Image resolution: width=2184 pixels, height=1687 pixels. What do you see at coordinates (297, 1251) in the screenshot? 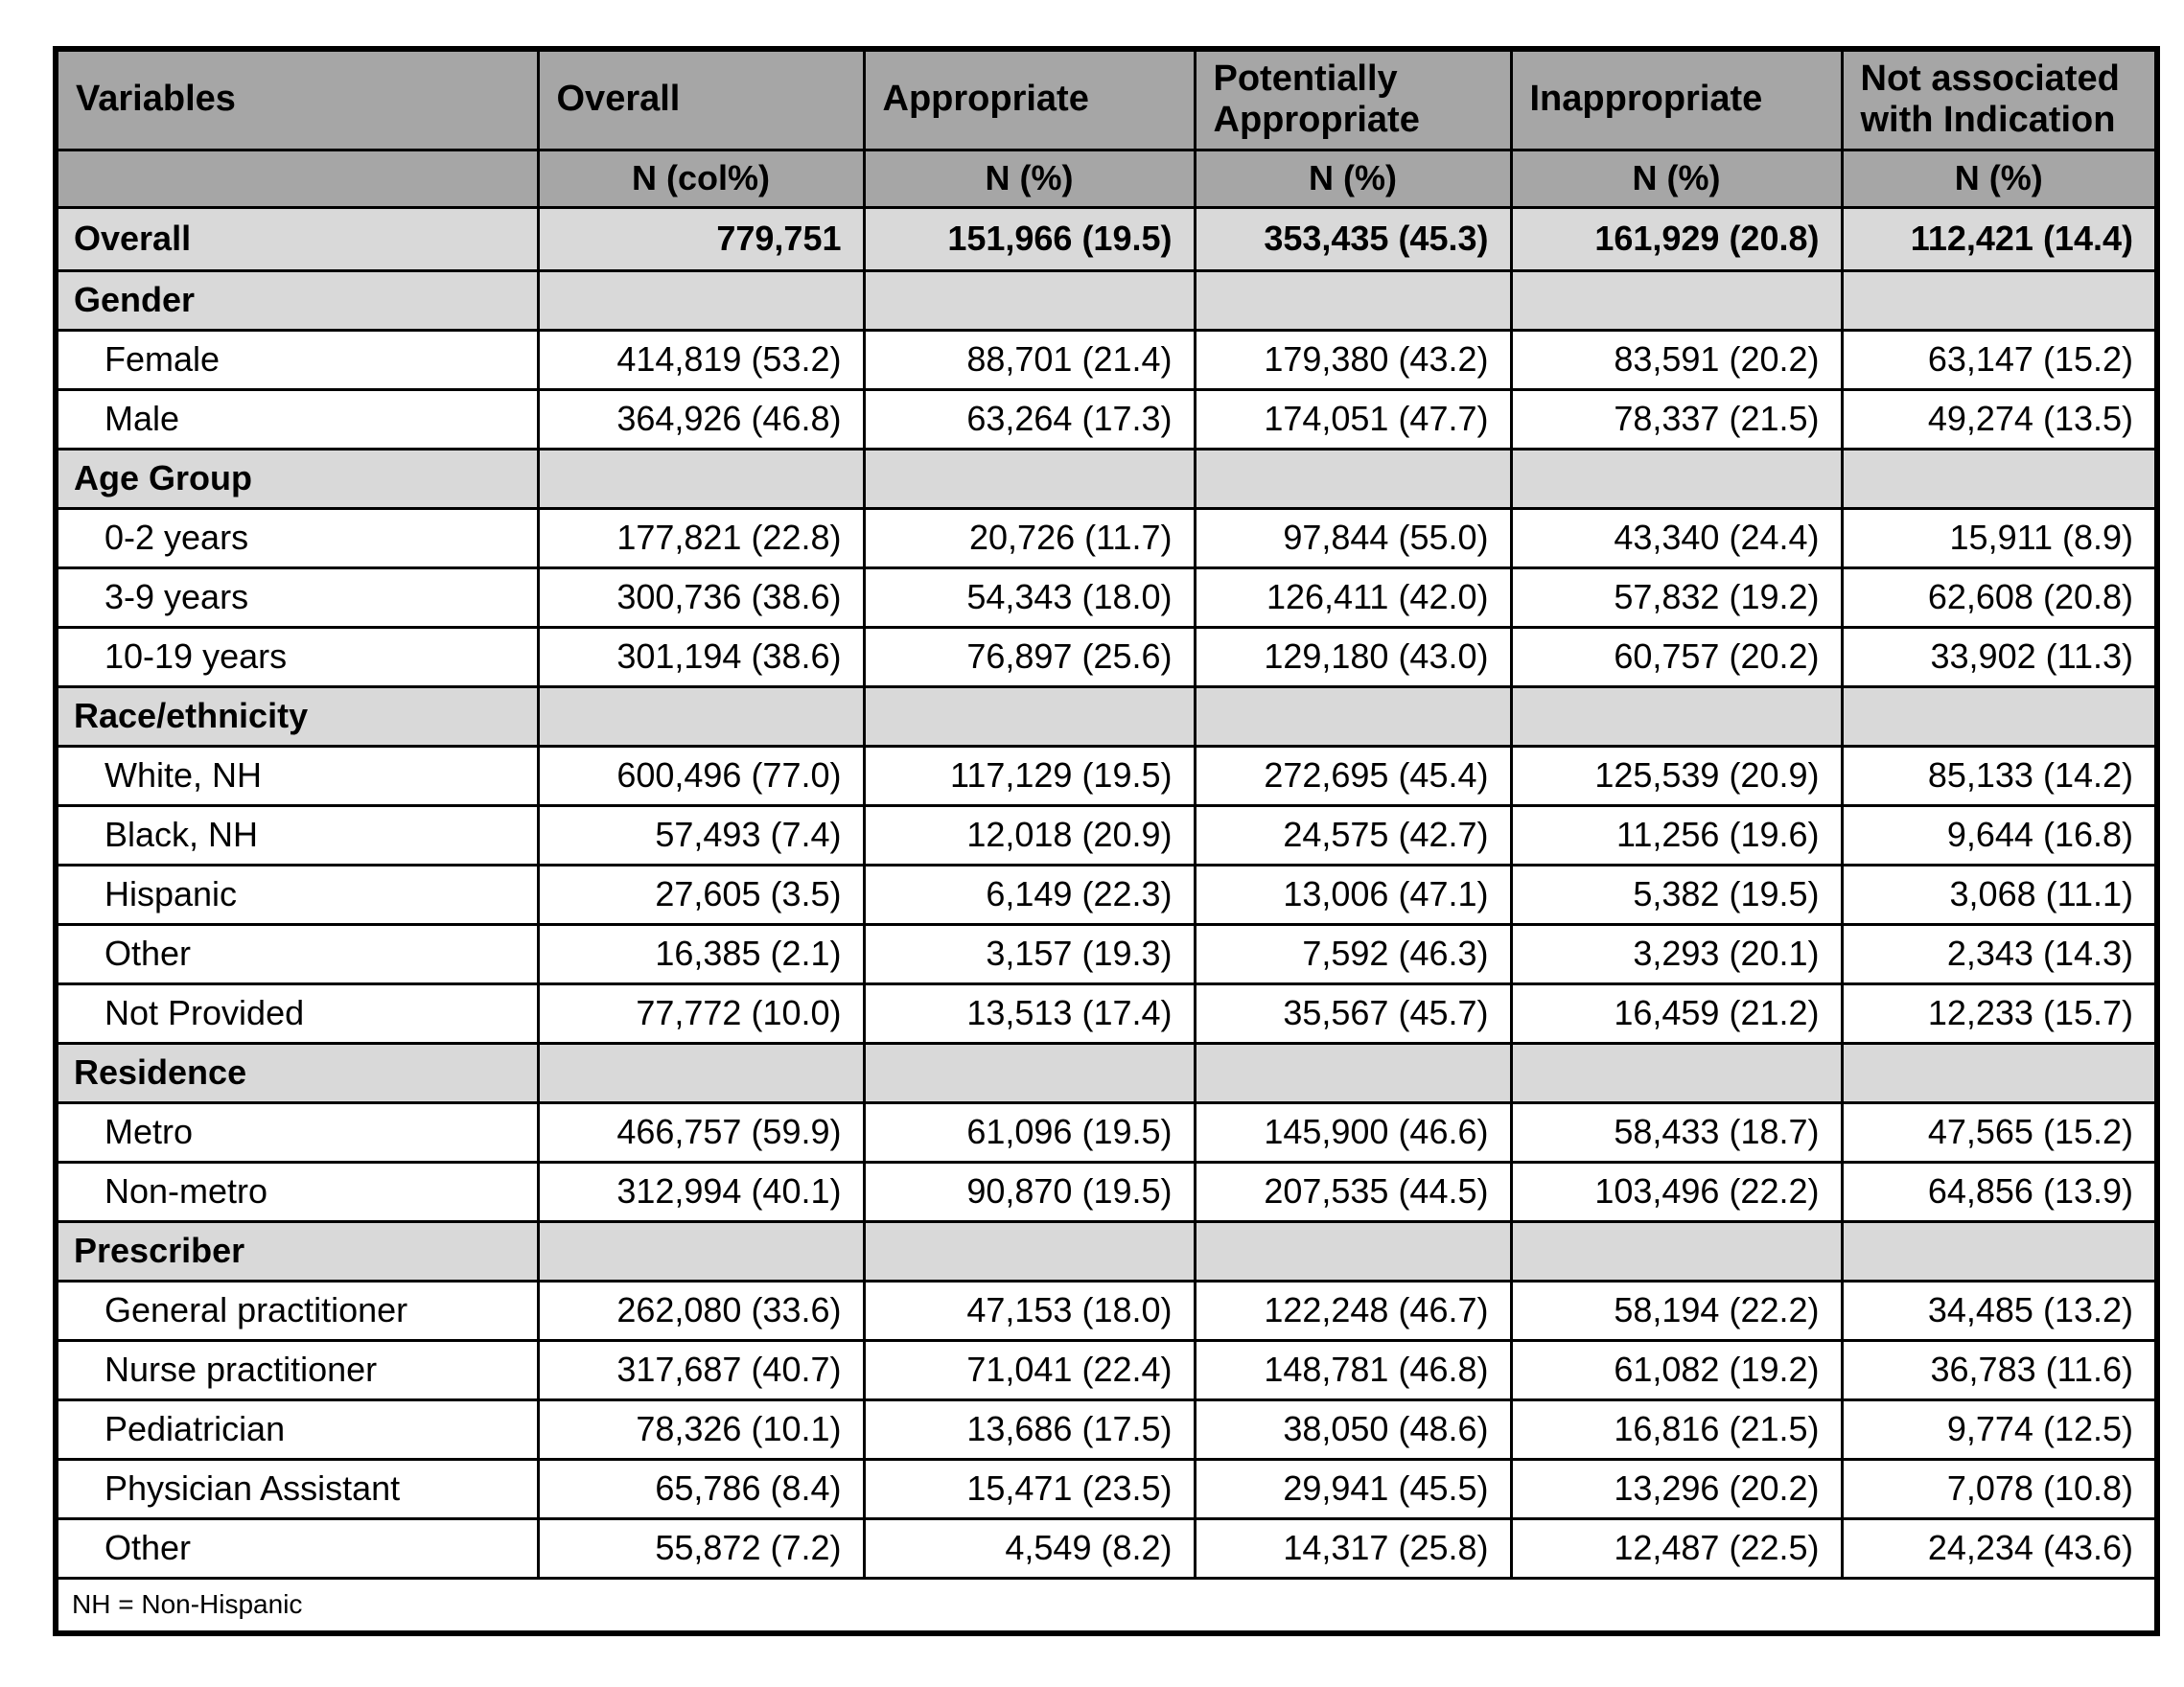
I see `row-label: Prescriber` at bounding box center [297, 1251].